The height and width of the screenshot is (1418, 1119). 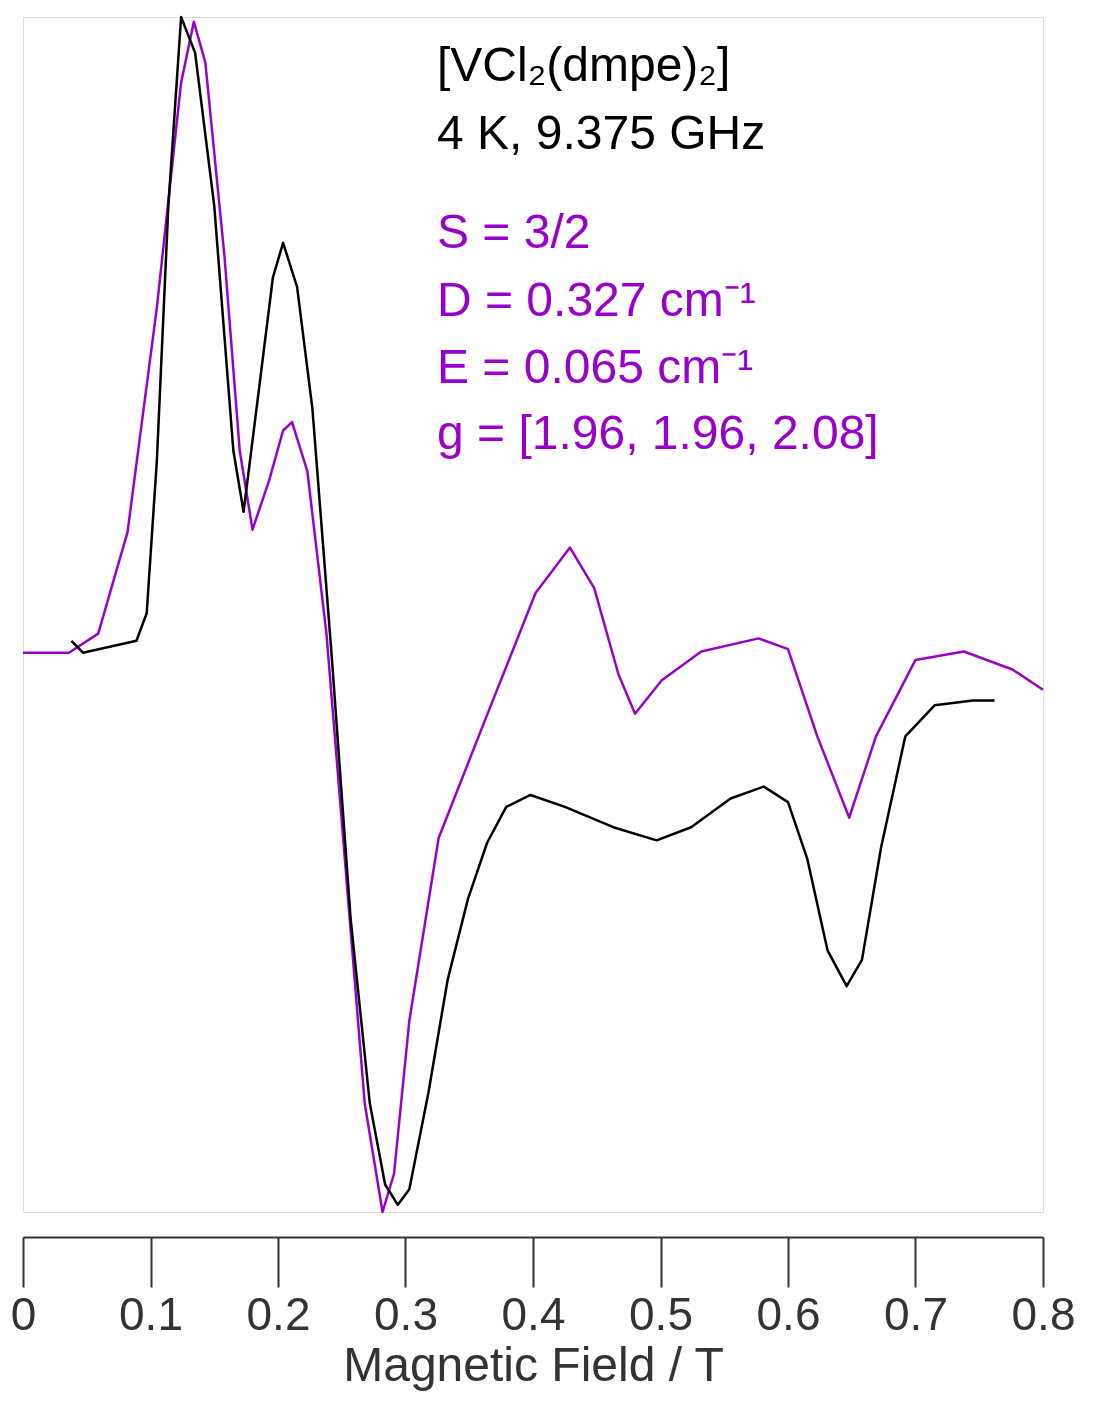 What do you see at coordinates (596, 299) in the screenshot?
I see `annotation: D = 0.327 cm⁻¹` at bounding box center [596, 299].